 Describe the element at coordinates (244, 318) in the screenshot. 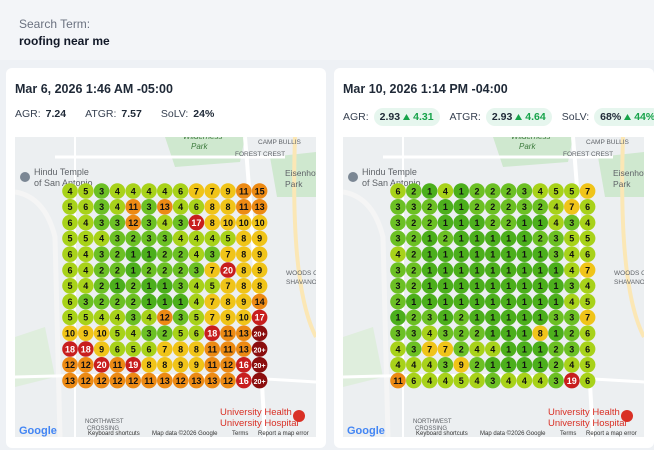

I see `rank-label: 10` at that location.